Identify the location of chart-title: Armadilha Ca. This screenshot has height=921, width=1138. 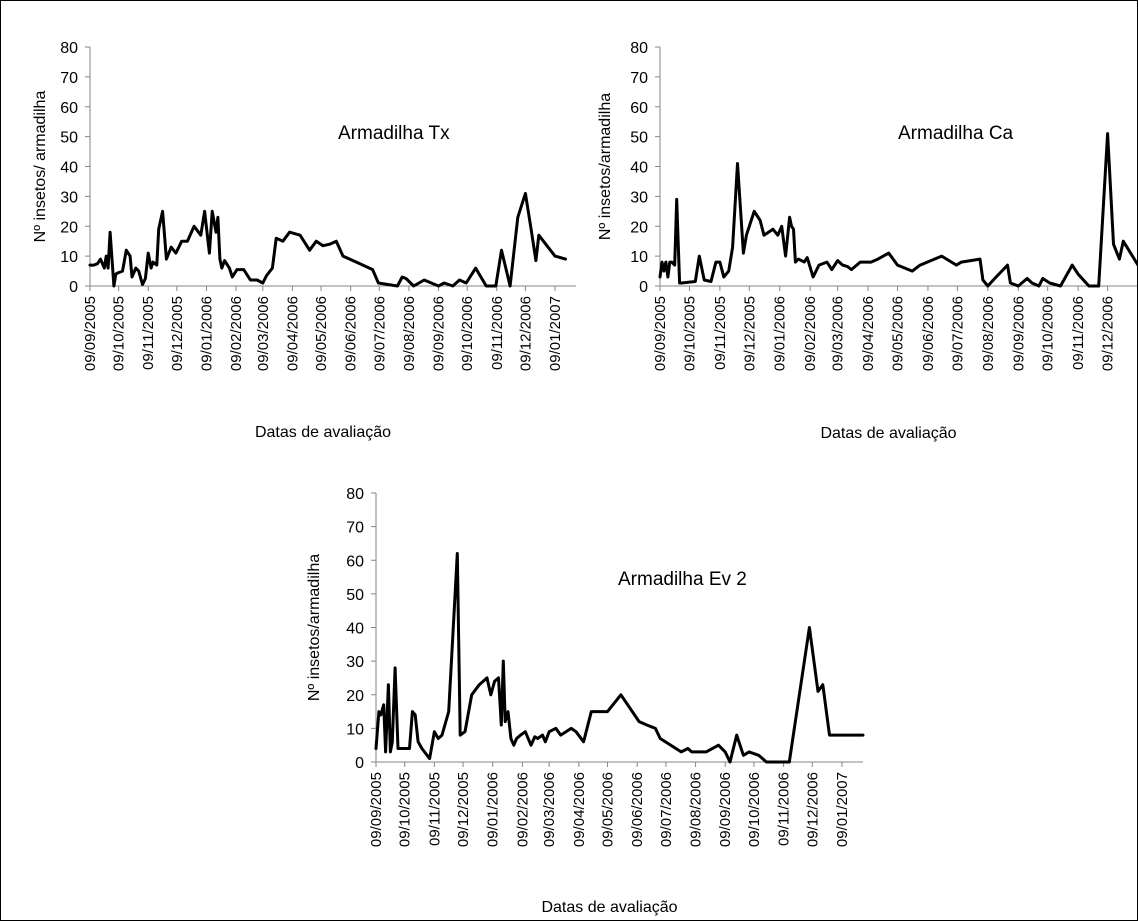
(956, 133).